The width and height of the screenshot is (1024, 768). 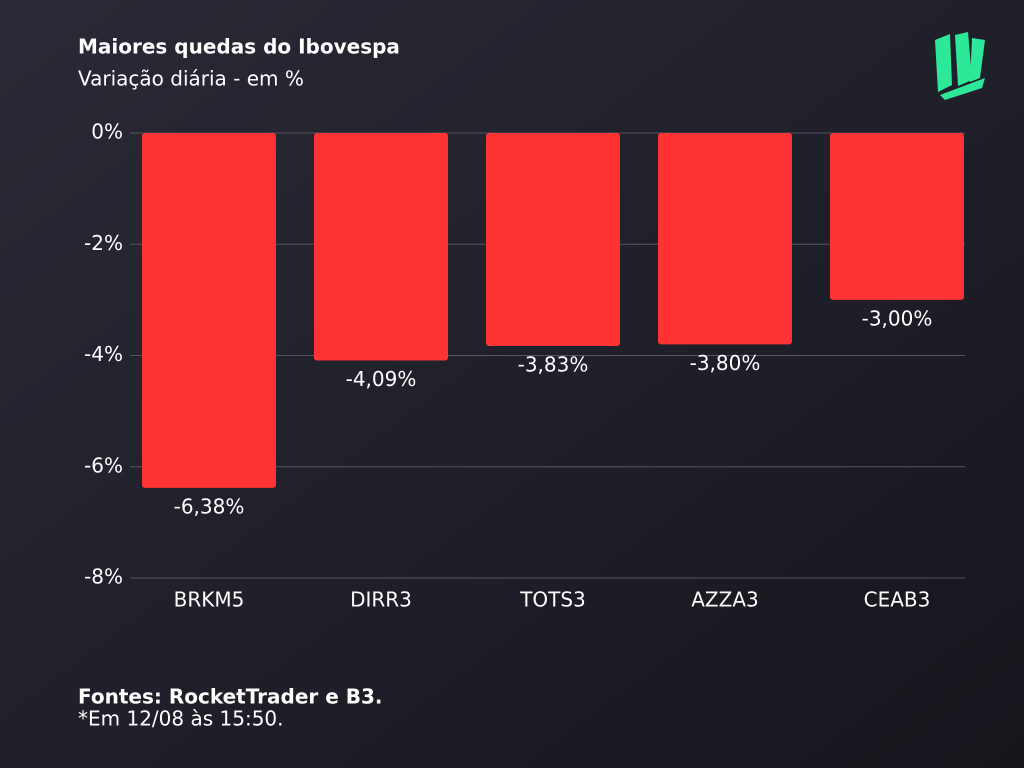 I want to click on y-tick-label: -8%, so click(x=103, y=577).